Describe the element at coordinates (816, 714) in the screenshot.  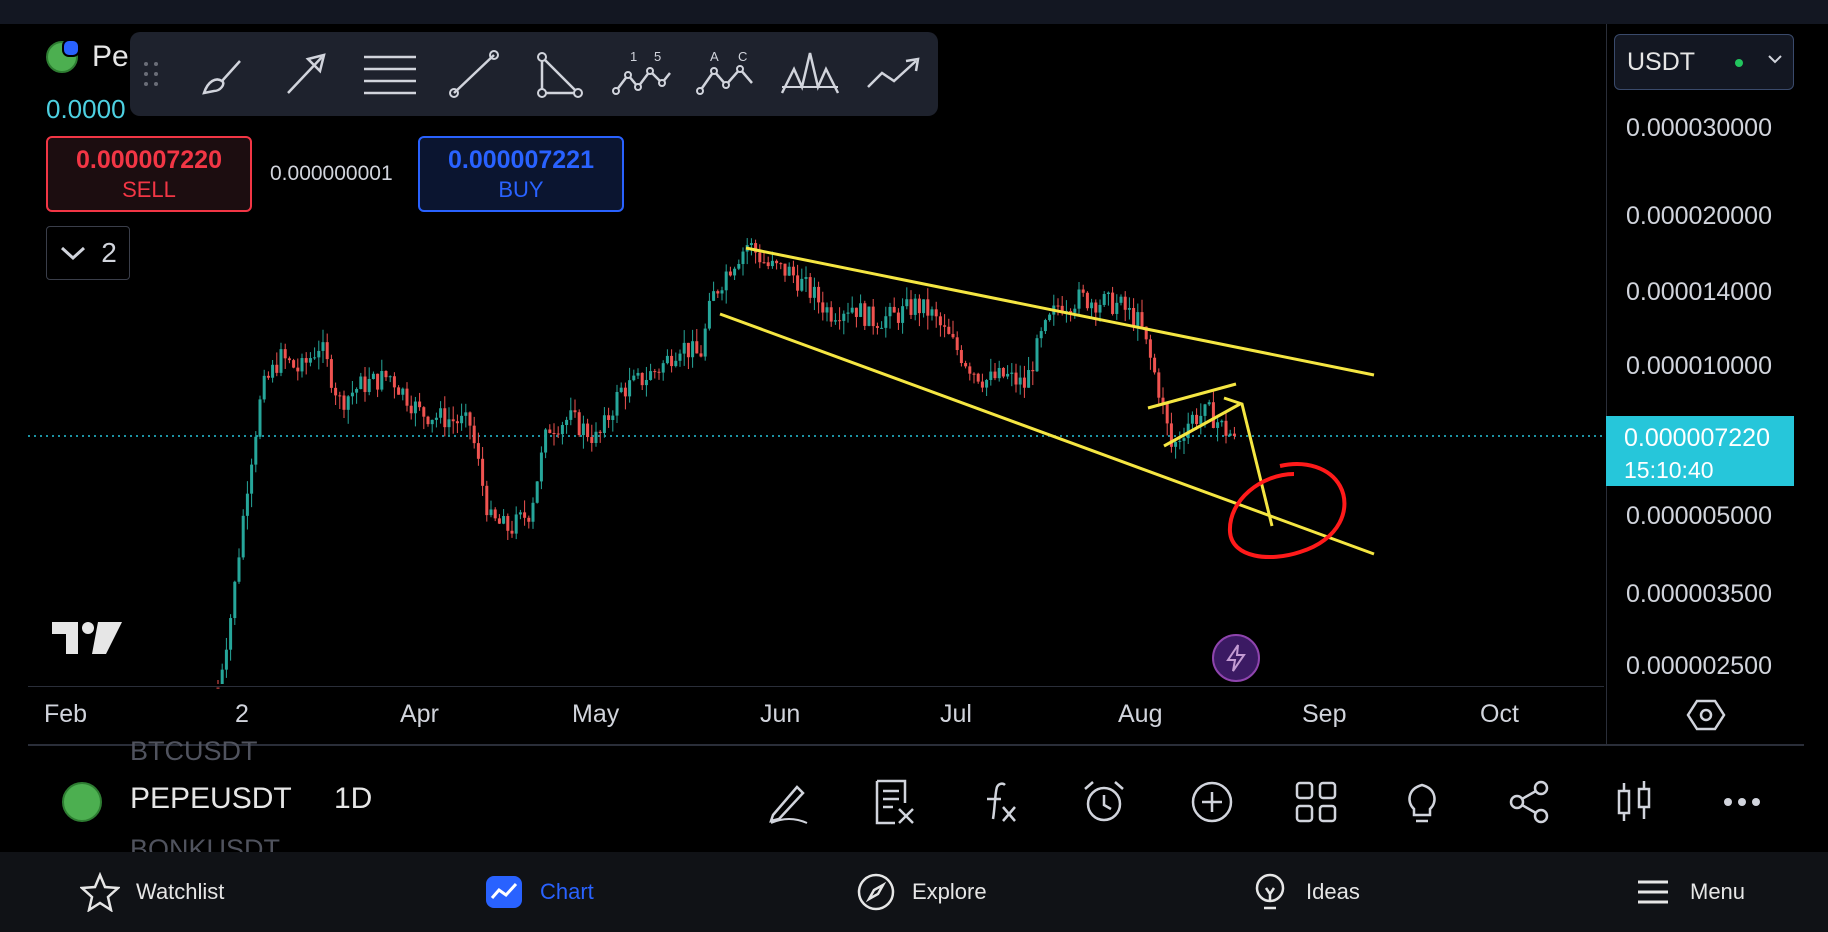
I see `time-axis` at that location.